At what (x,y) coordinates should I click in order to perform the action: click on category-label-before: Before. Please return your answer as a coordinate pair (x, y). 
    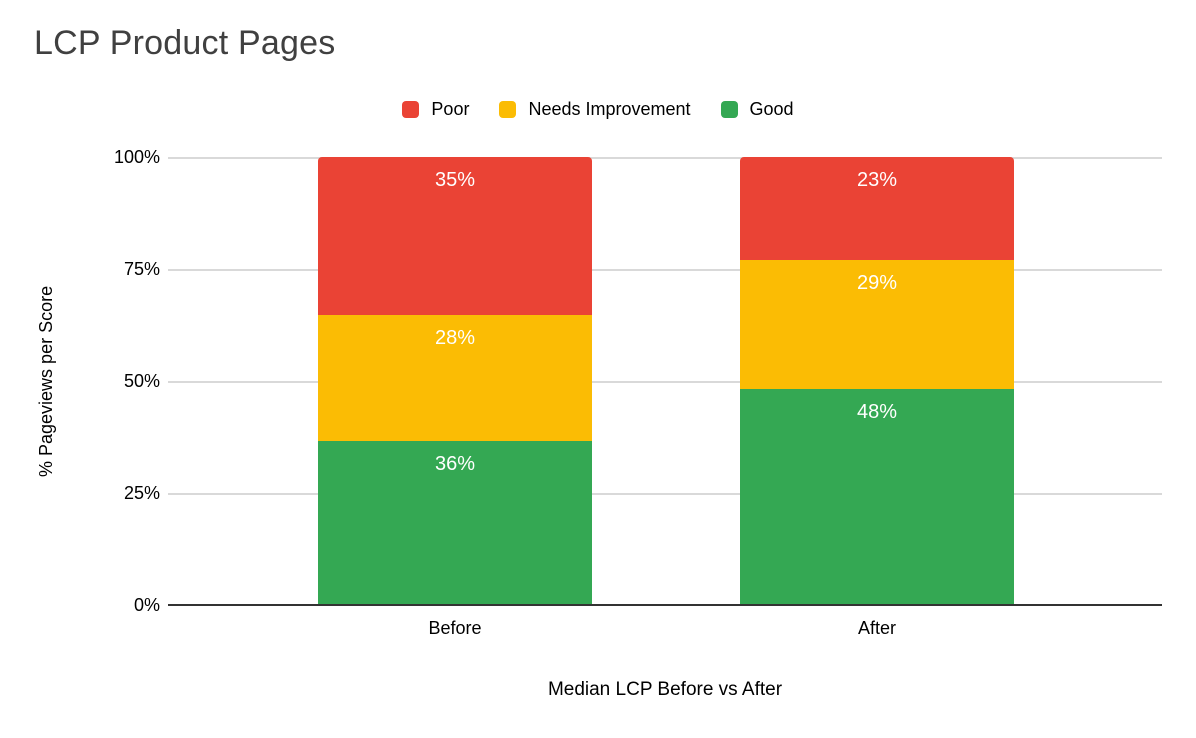
    Looking at the image, I should click on (455, 628).